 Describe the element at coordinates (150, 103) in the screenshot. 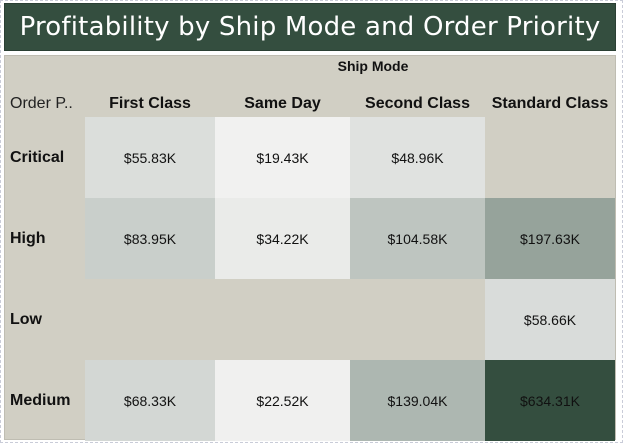

I see `column-header-first-class: First Class` at that location.